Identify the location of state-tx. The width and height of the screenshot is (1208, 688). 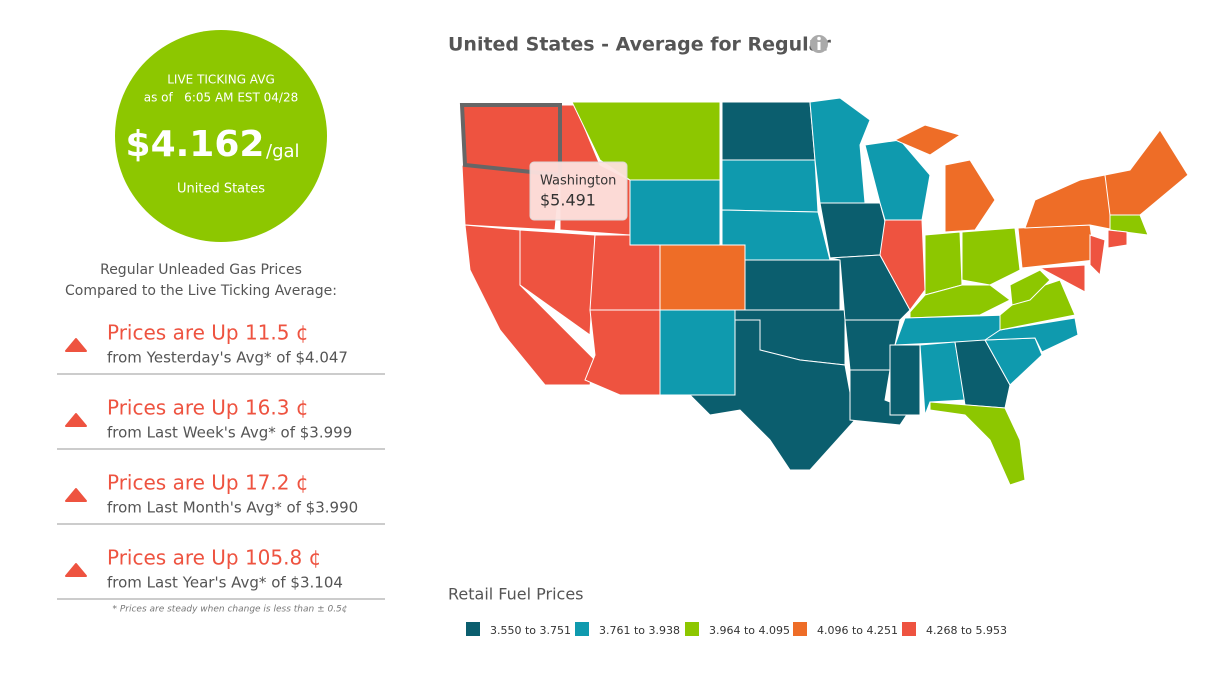
(772, 395).